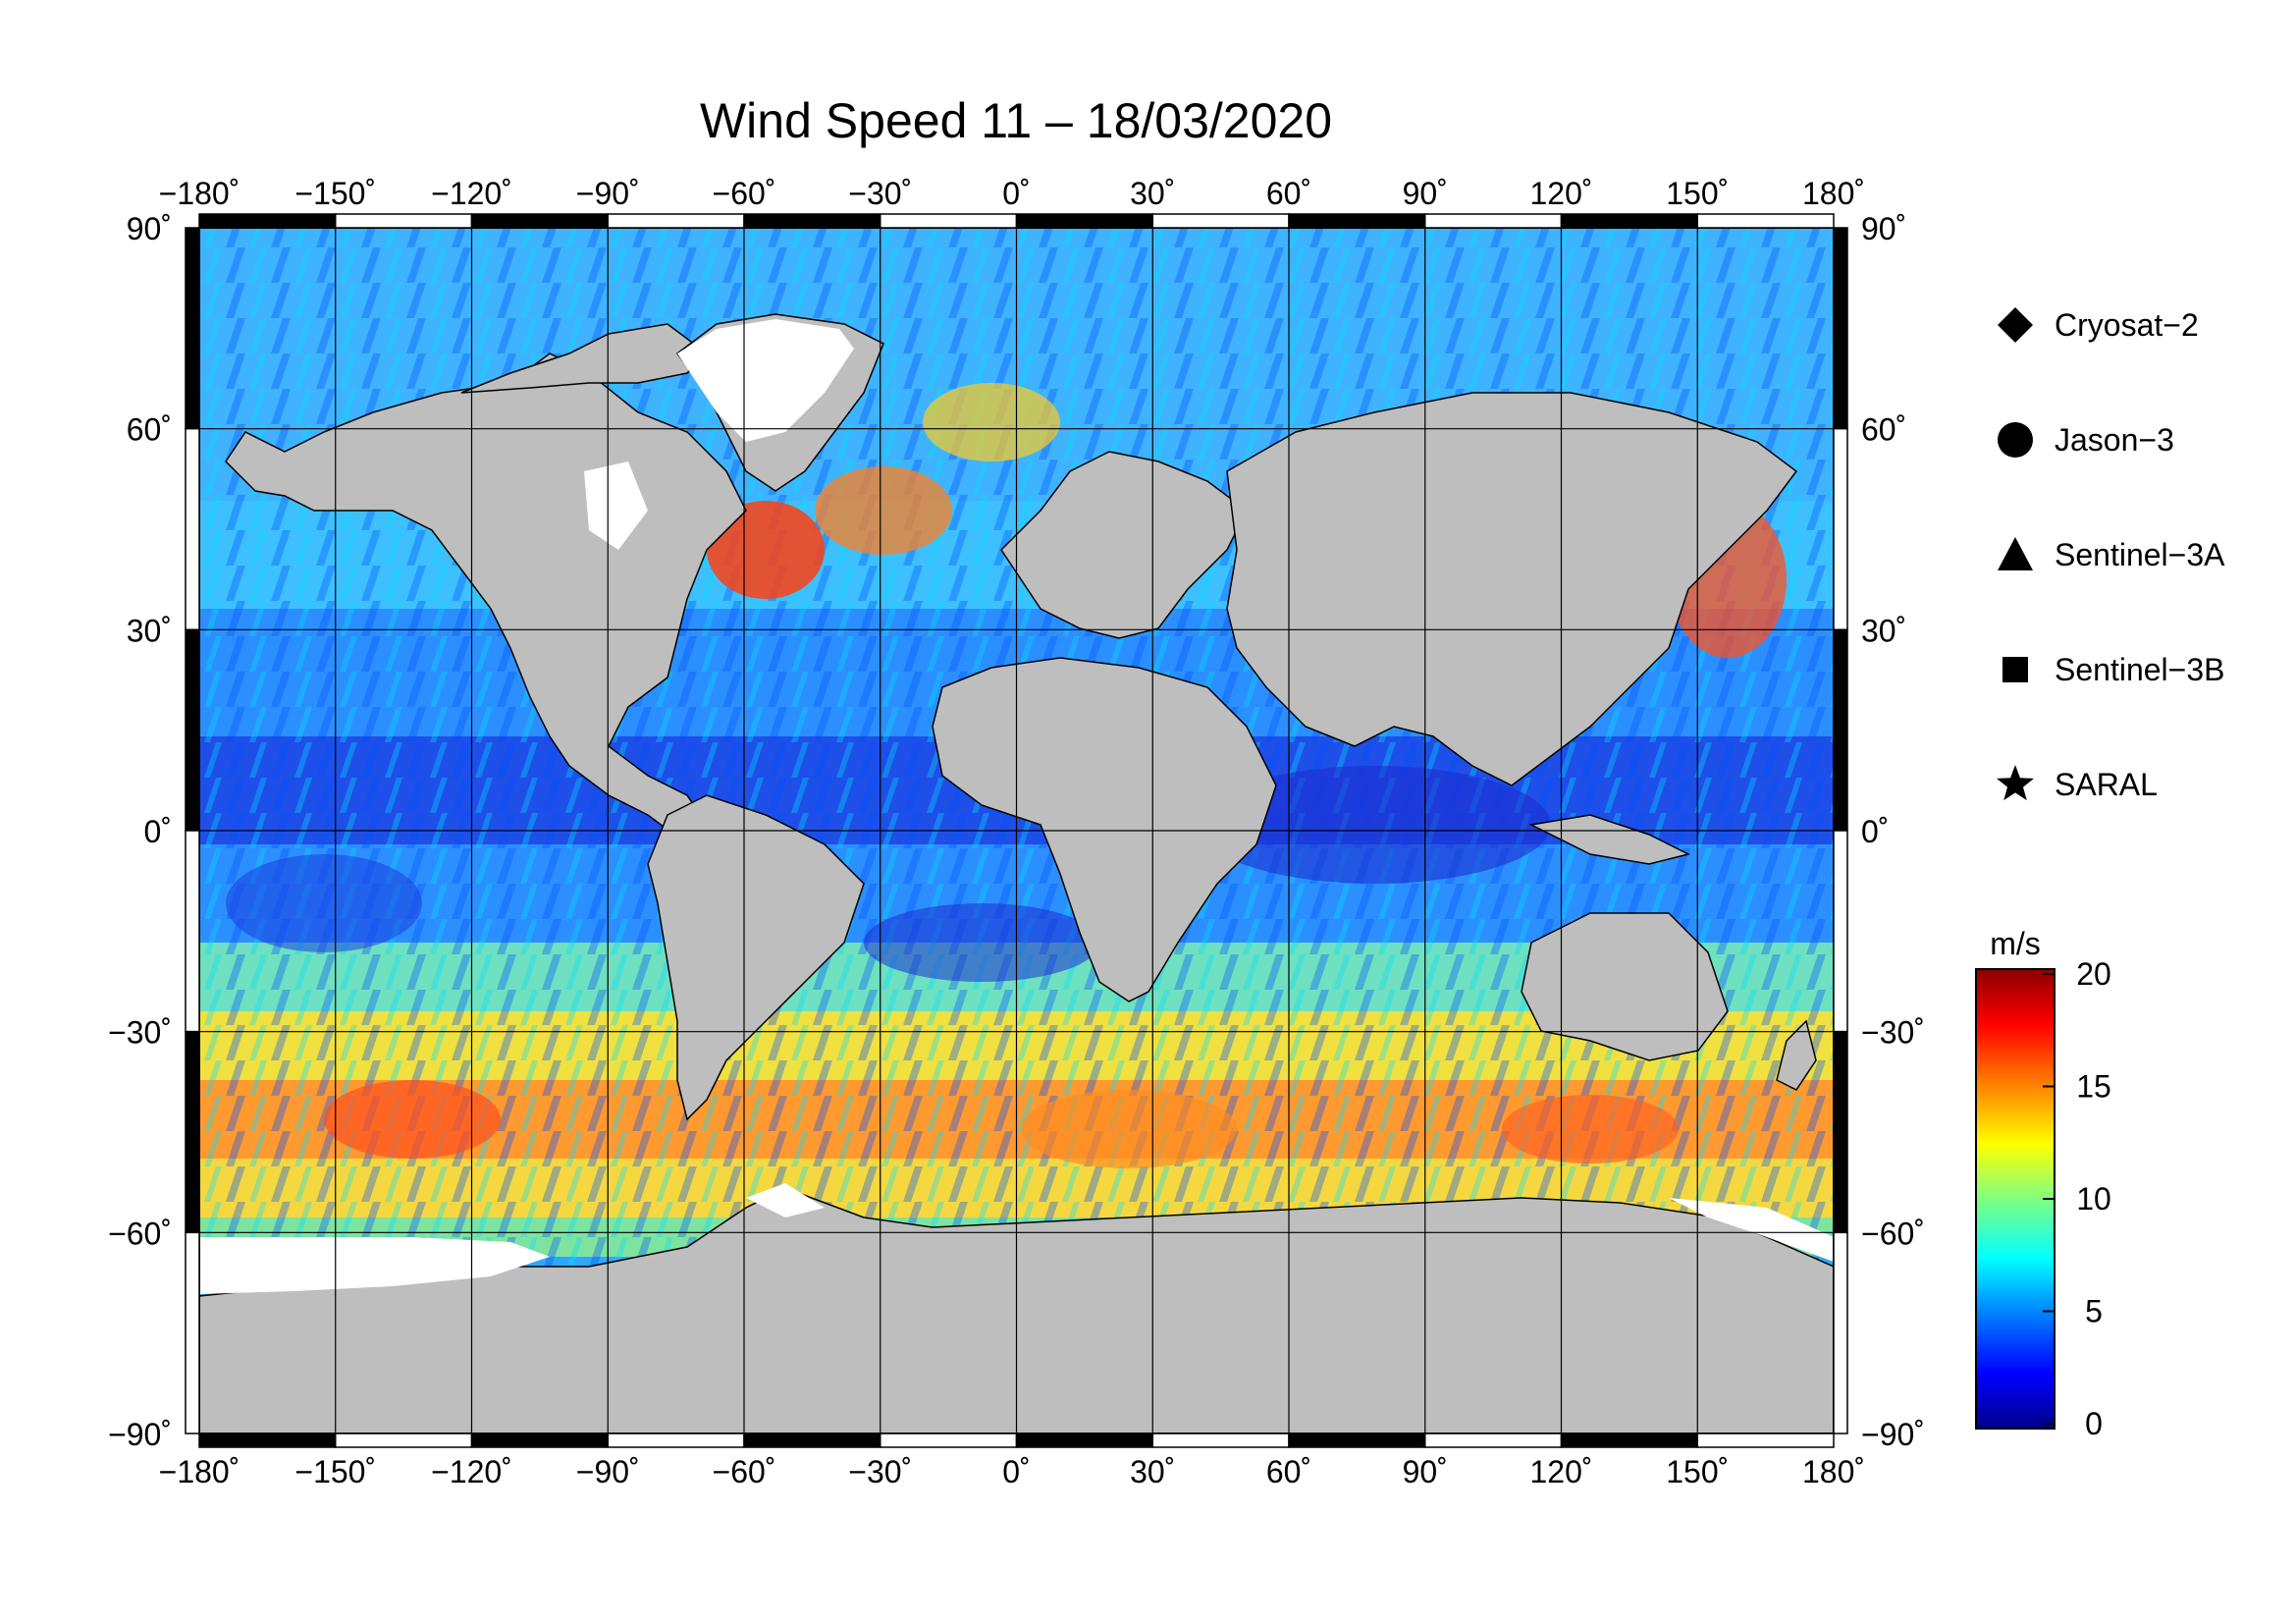  Describe the element at coordinates (2094, 1424) in the screenshot. I see `colorbar-tick-label: 0` at that location.